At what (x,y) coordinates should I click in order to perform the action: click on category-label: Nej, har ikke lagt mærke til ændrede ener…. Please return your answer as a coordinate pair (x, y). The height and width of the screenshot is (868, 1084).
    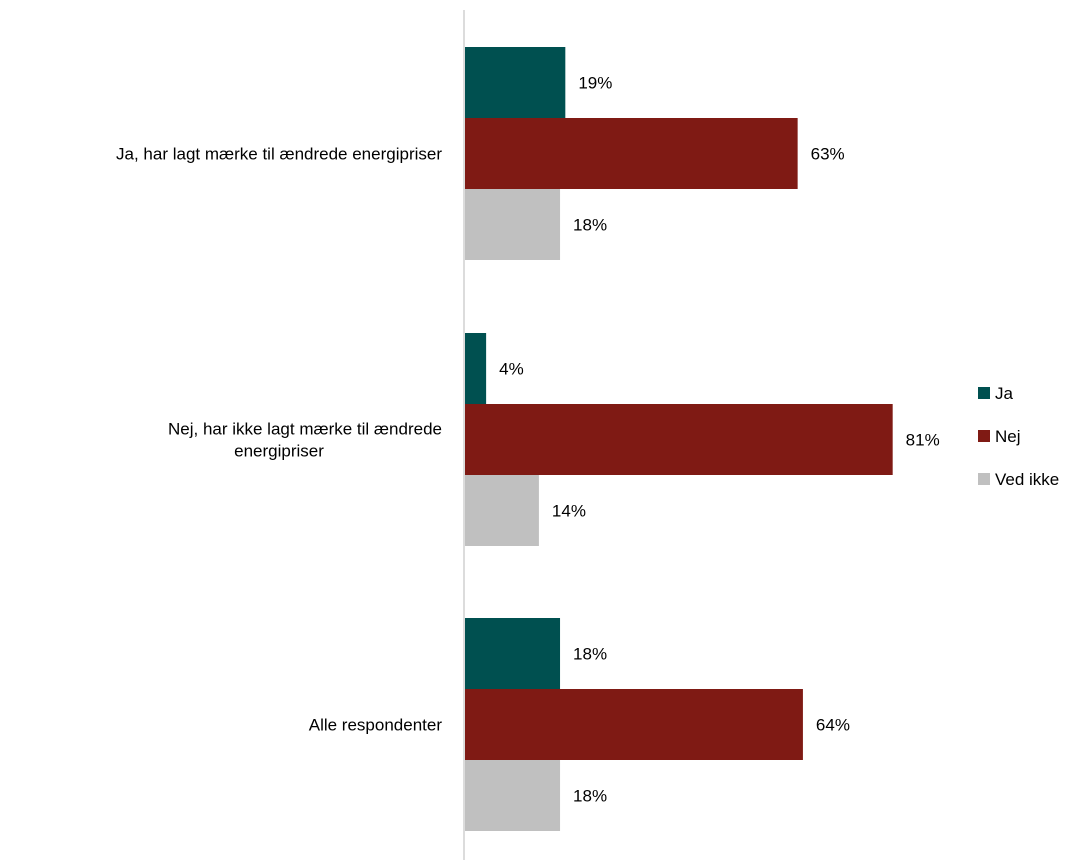
    Looking at the image, I should click on (305, 440).